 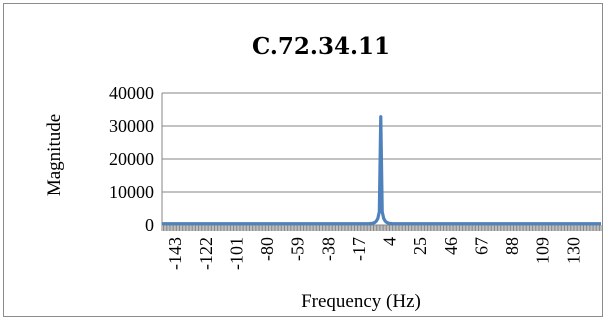 What do you see at coordinates (420, 246) in the screenshot?
I see `x-tick-label: 25` at bounding box center [420, 246].